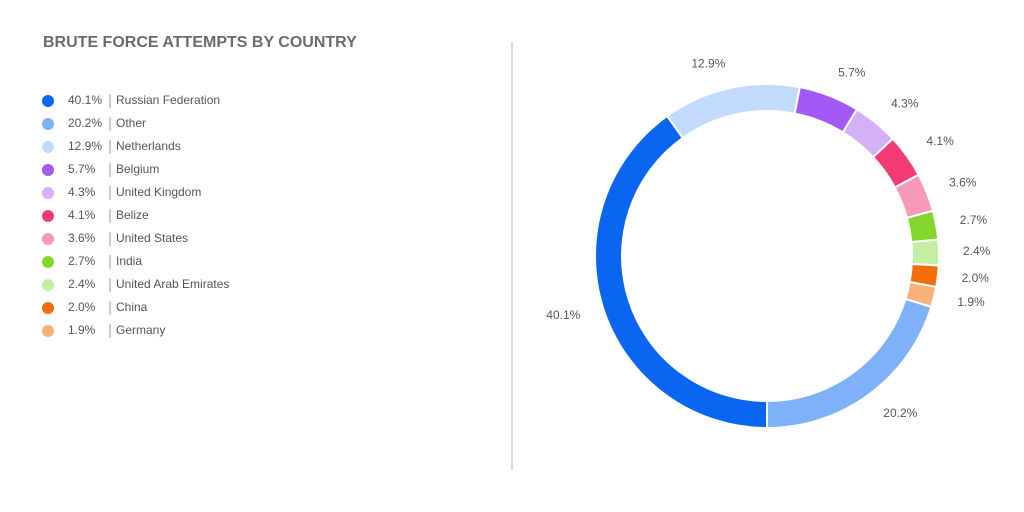  What do you see at coordinates (85, 146) in the screenshot?
I see `legend-value: 12.9%` at bounding box center [85, 146].